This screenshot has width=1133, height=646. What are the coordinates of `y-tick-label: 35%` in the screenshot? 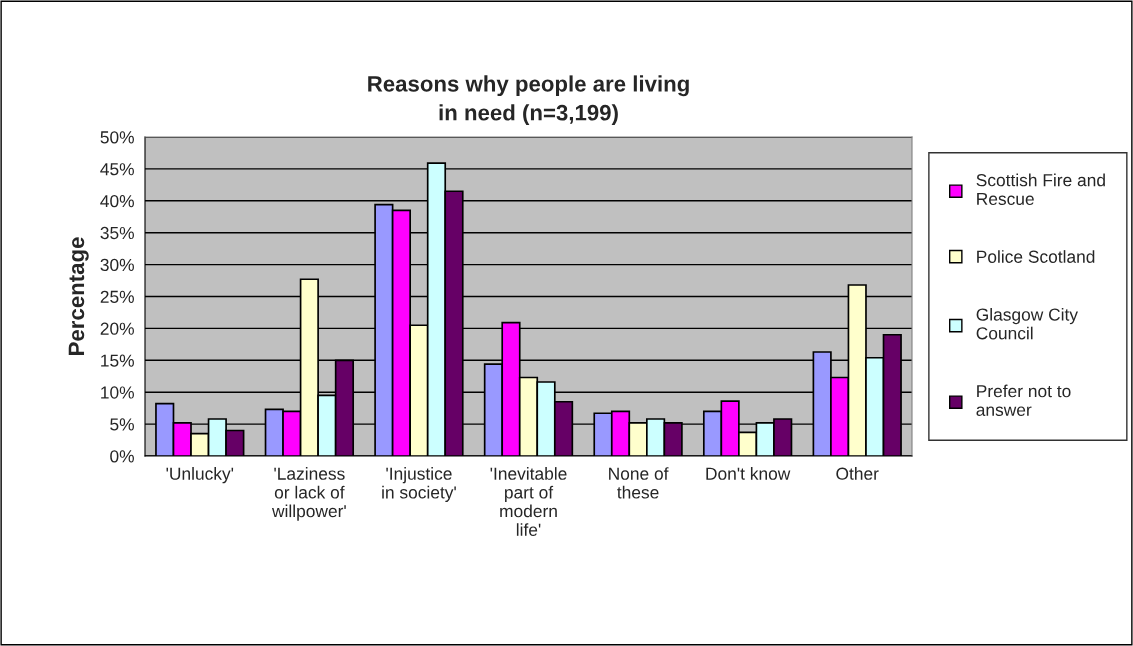 It's located at (117, 233).